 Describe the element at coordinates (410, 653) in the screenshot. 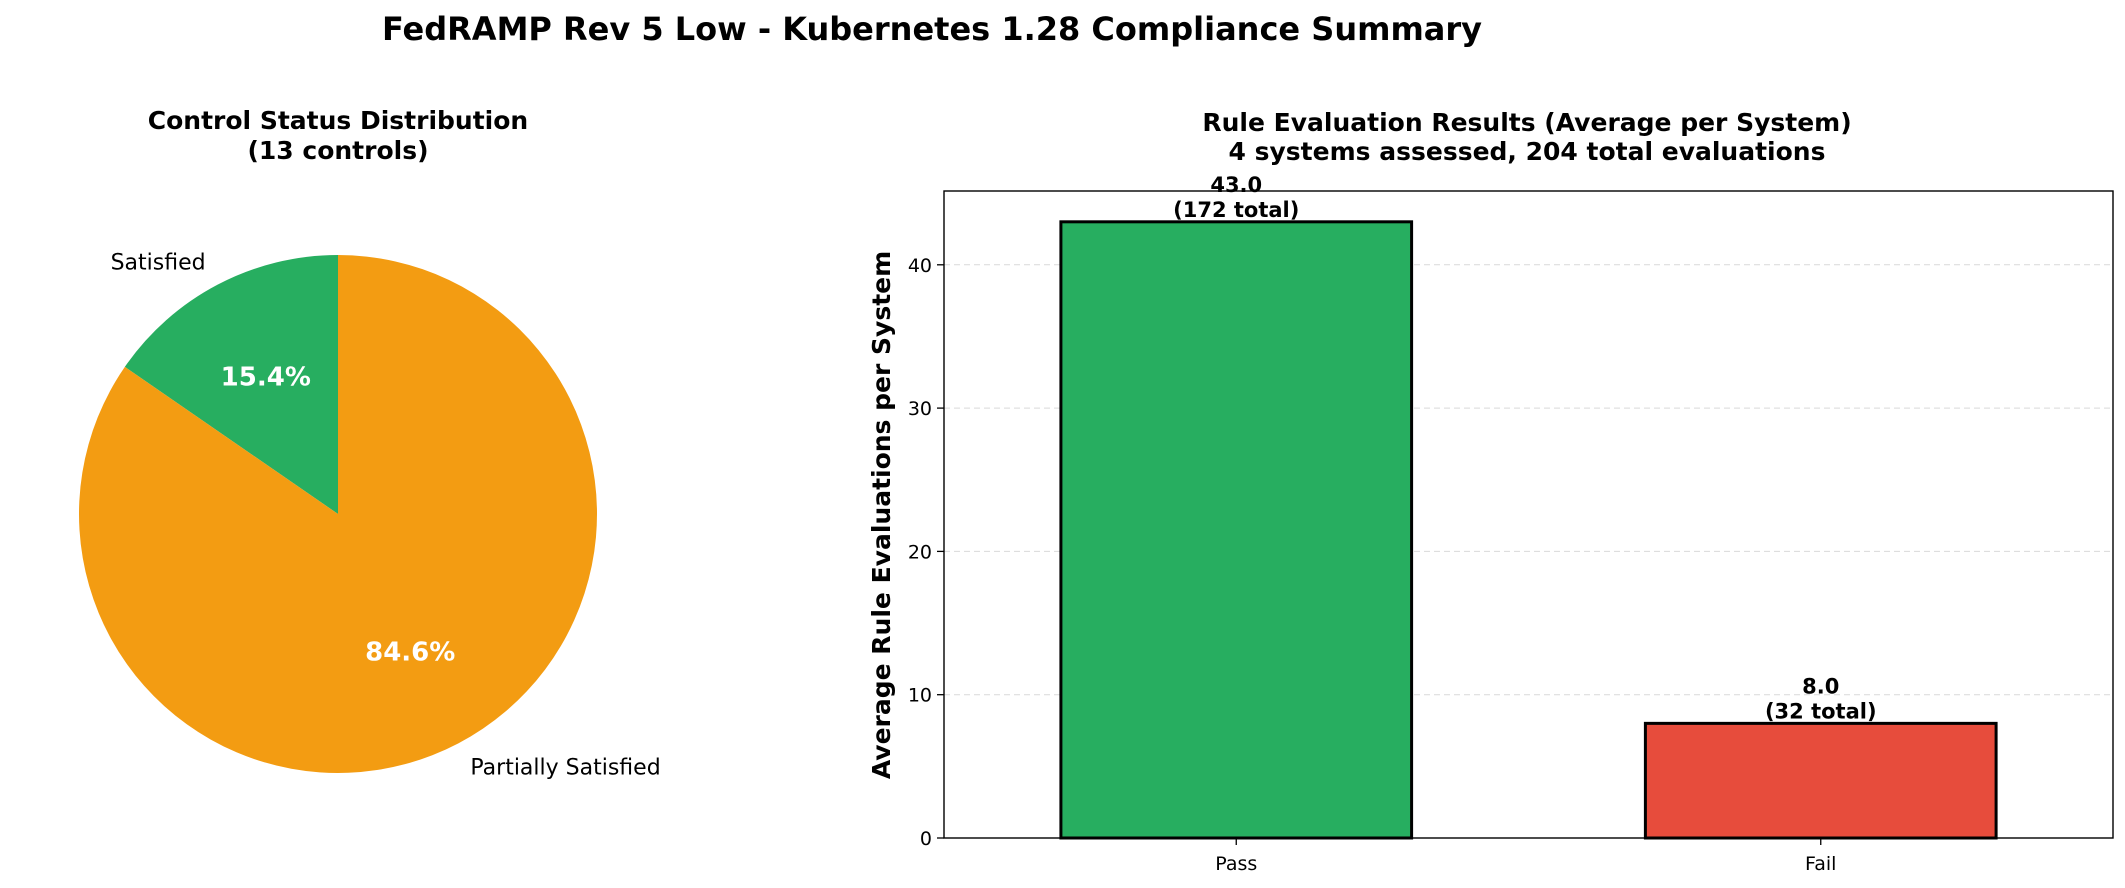

I see `pie-percent-label-partially-satisfied: 84.6%` at that location.